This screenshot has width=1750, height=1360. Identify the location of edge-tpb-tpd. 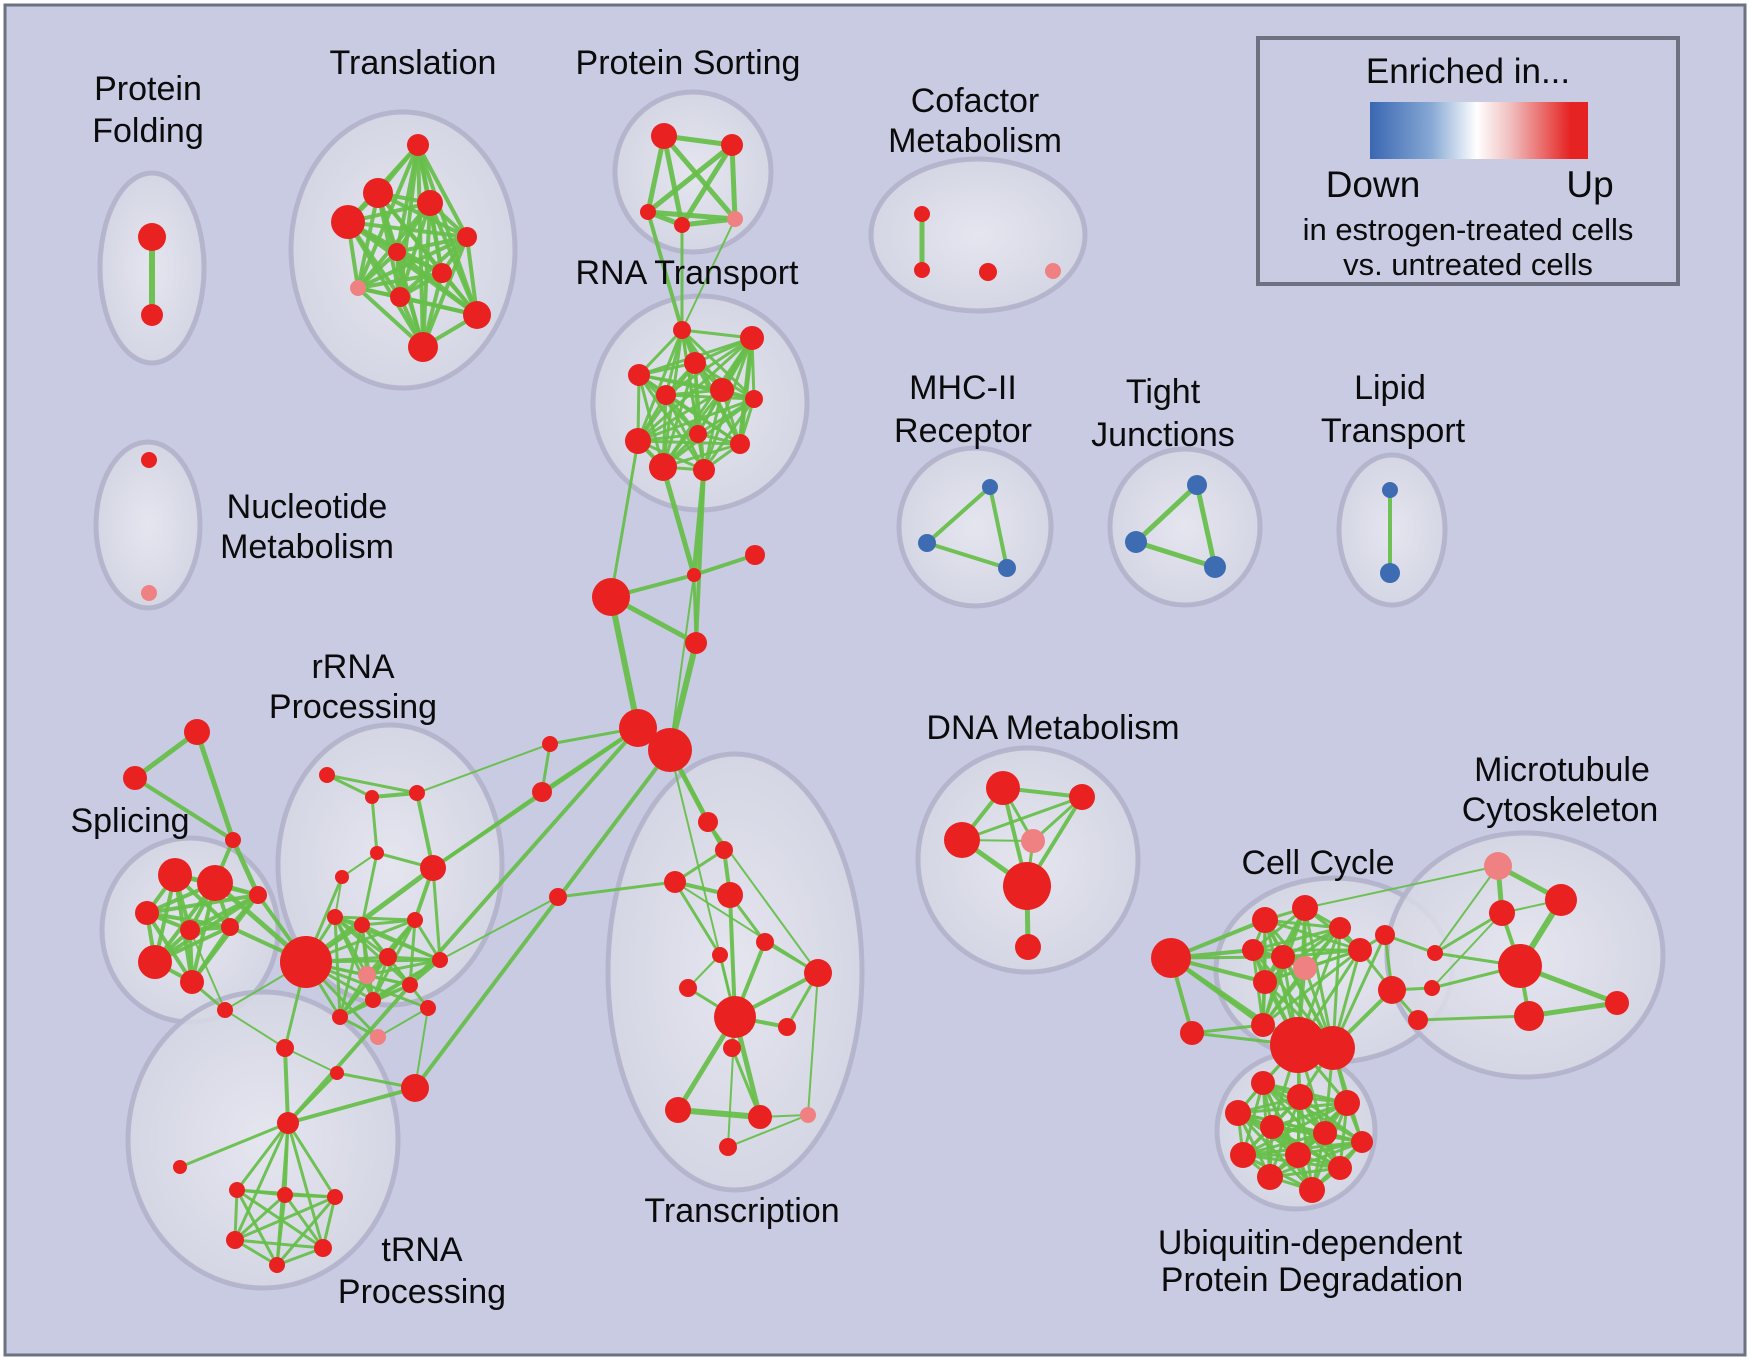
(260, 1217).